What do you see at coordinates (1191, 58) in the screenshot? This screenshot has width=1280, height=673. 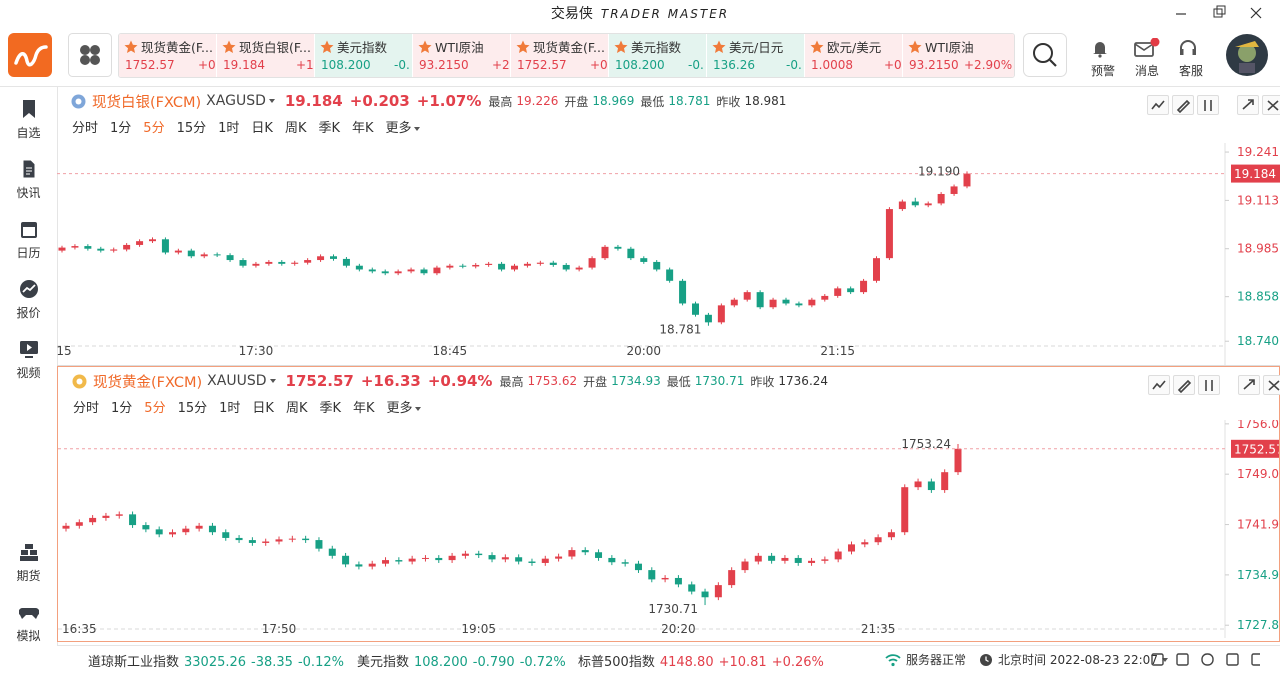 I see `tool-button: 客服` at bounding box center [1191, 58].